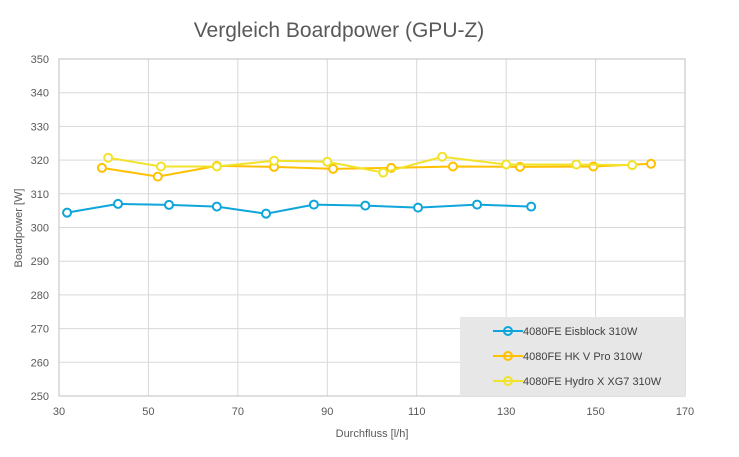  I want to click on x-tick-label: 30, so click(59, 412).